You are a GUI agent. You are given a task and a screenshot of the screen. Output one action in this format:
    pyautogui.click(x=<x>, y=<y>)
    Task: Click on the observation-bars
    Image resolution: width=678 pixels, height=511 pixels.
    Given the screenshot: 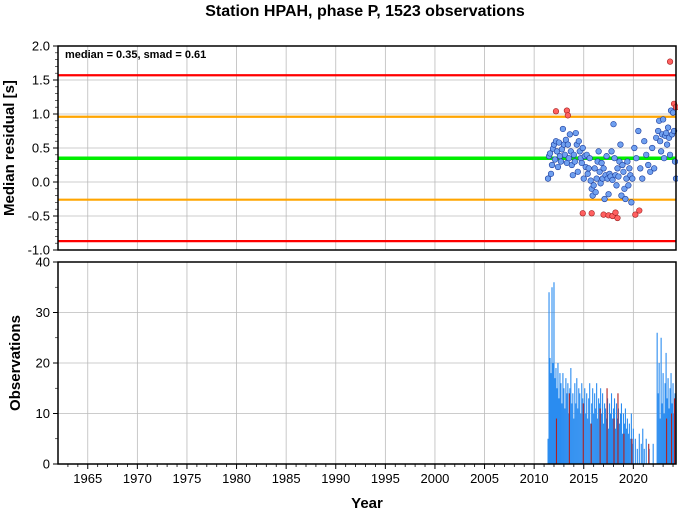 What is the action you would take?
    pyautogui.click(x=612, y=373)
    